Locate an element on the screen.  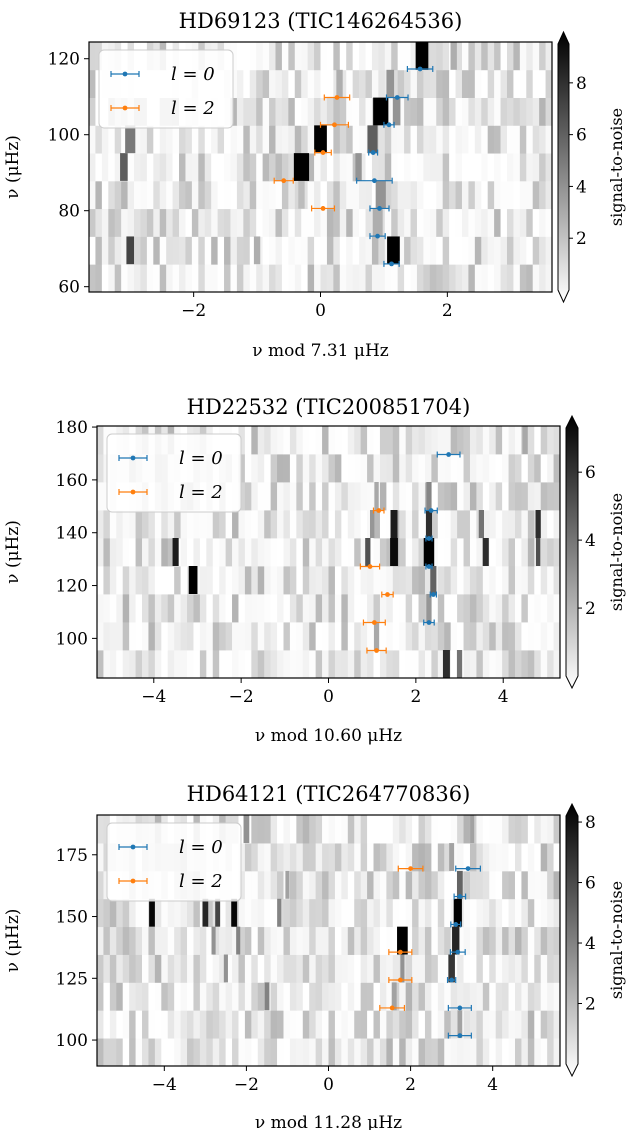
x-tick-label: −2 is located at coordinates (246, 1085).